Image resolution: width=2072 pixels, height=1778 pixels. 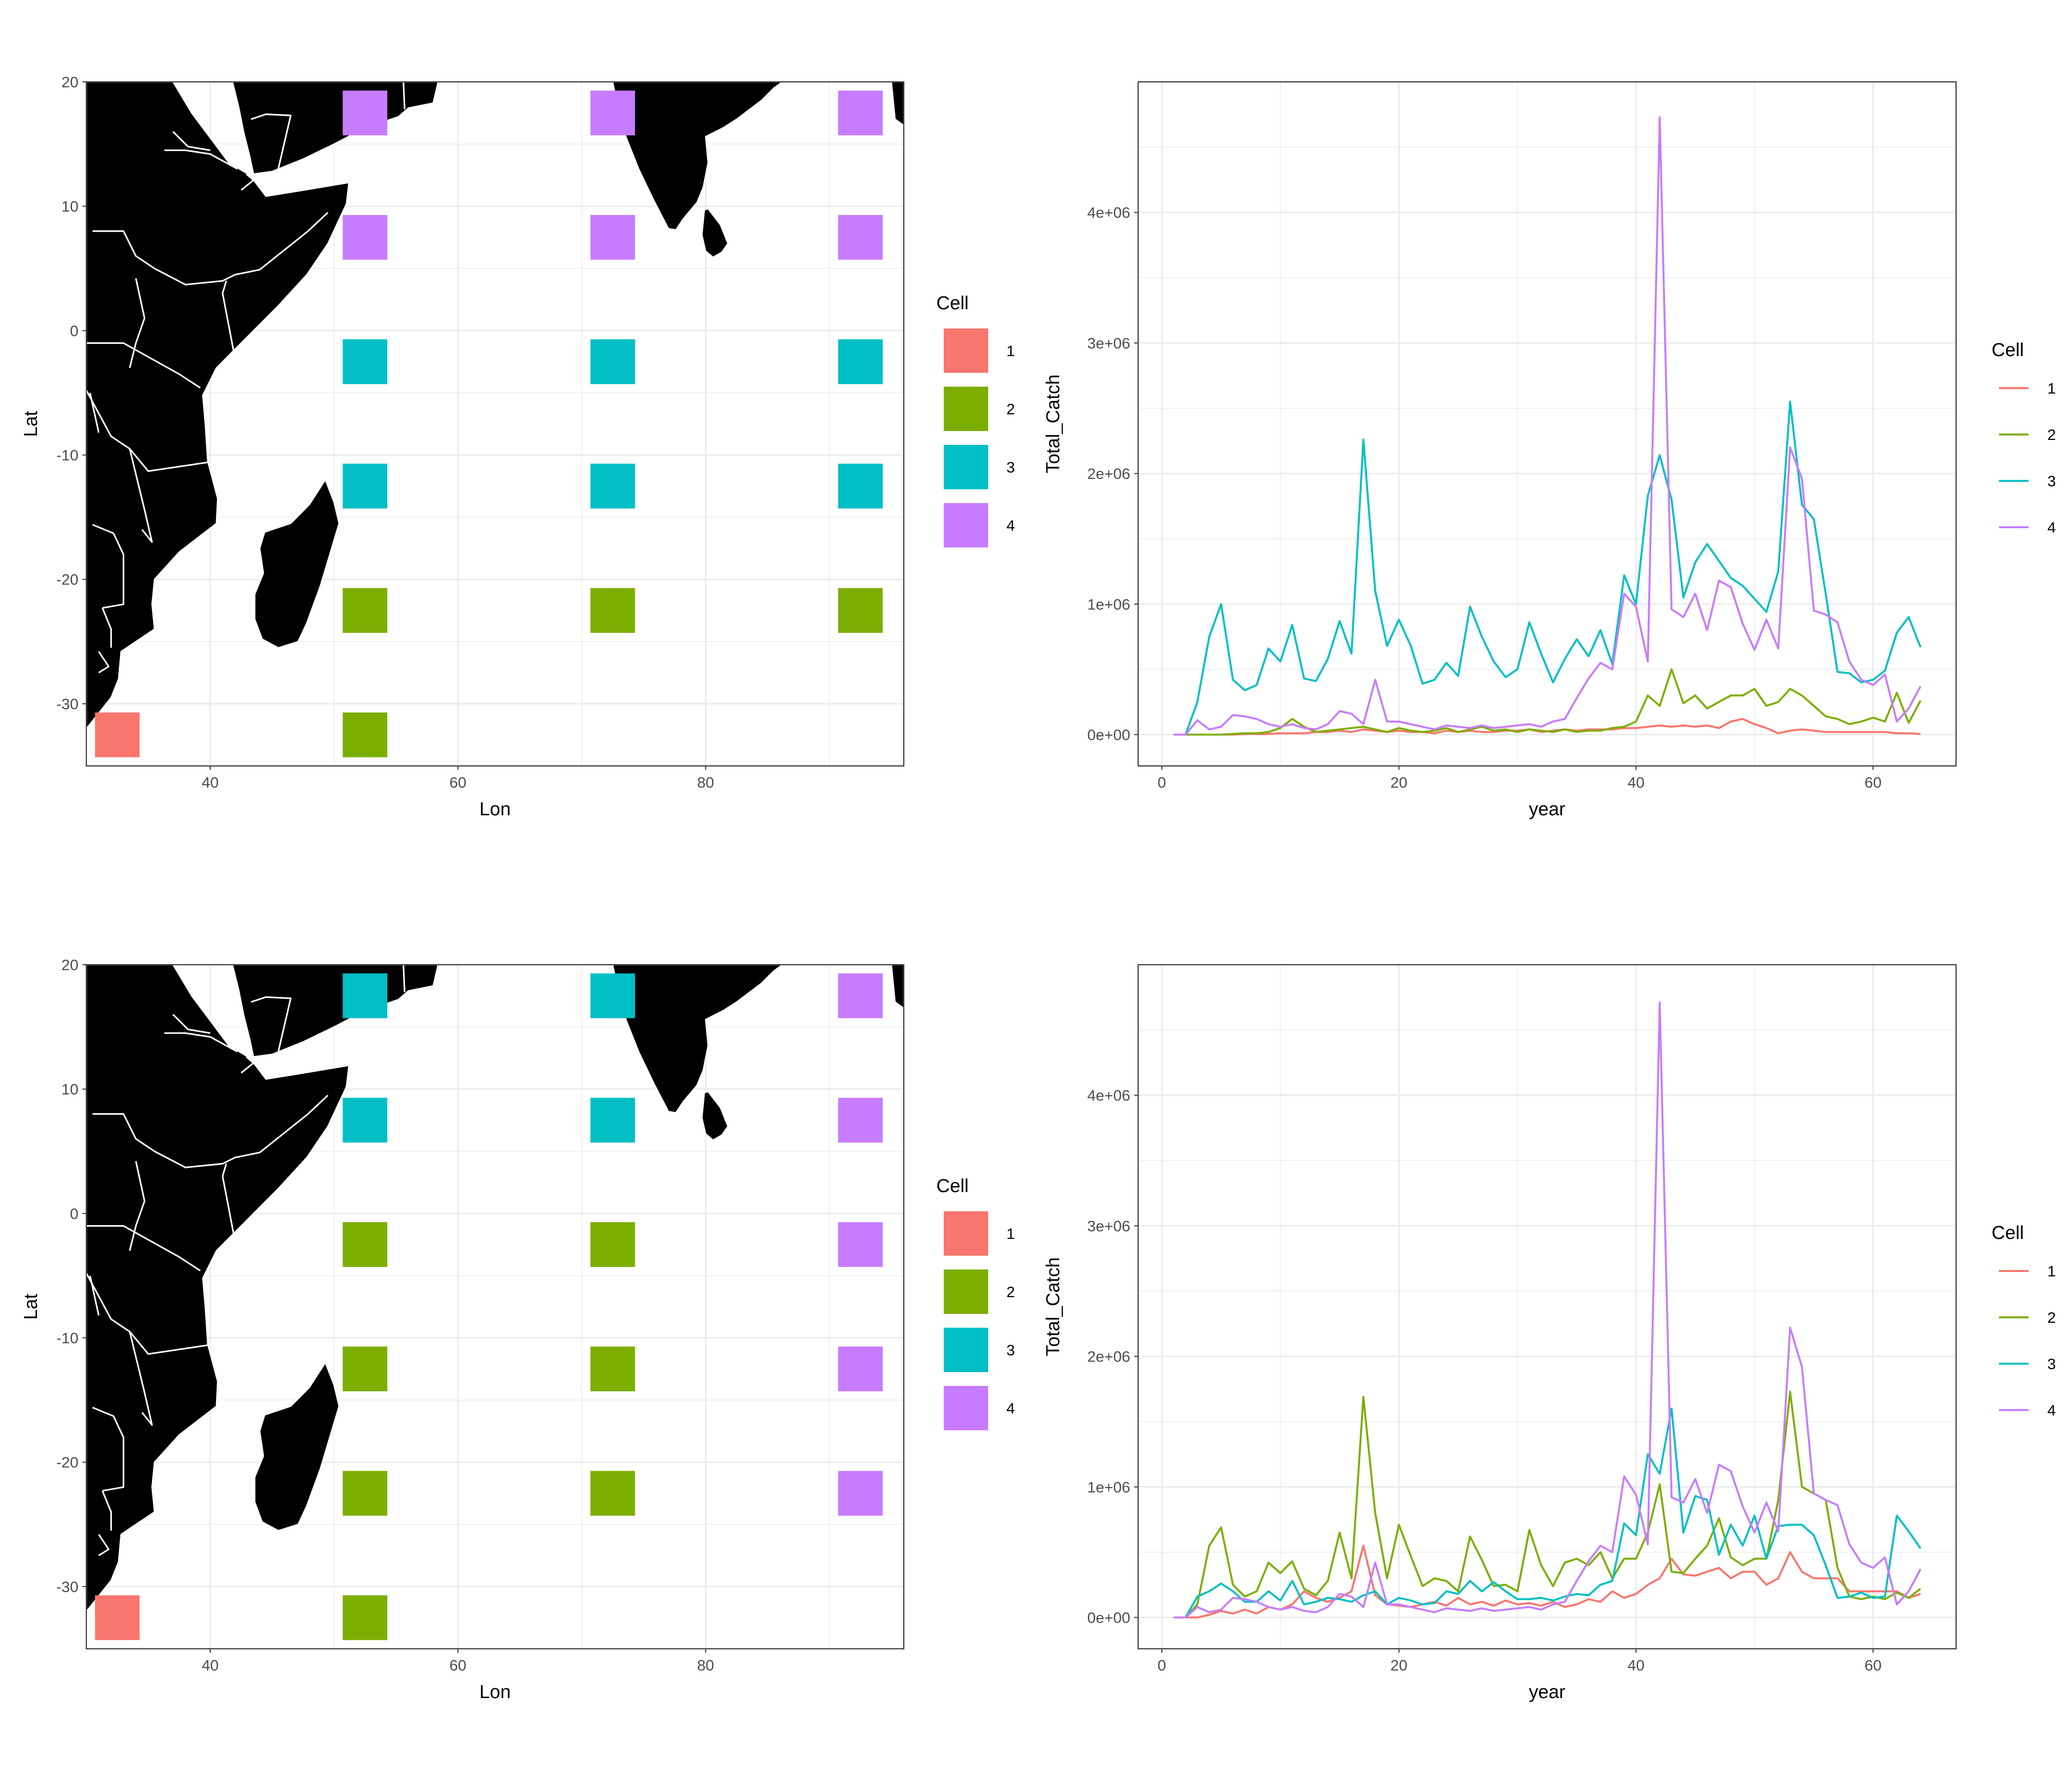 I want to click on legend-label: 1, so click(x=1010, y=1233).